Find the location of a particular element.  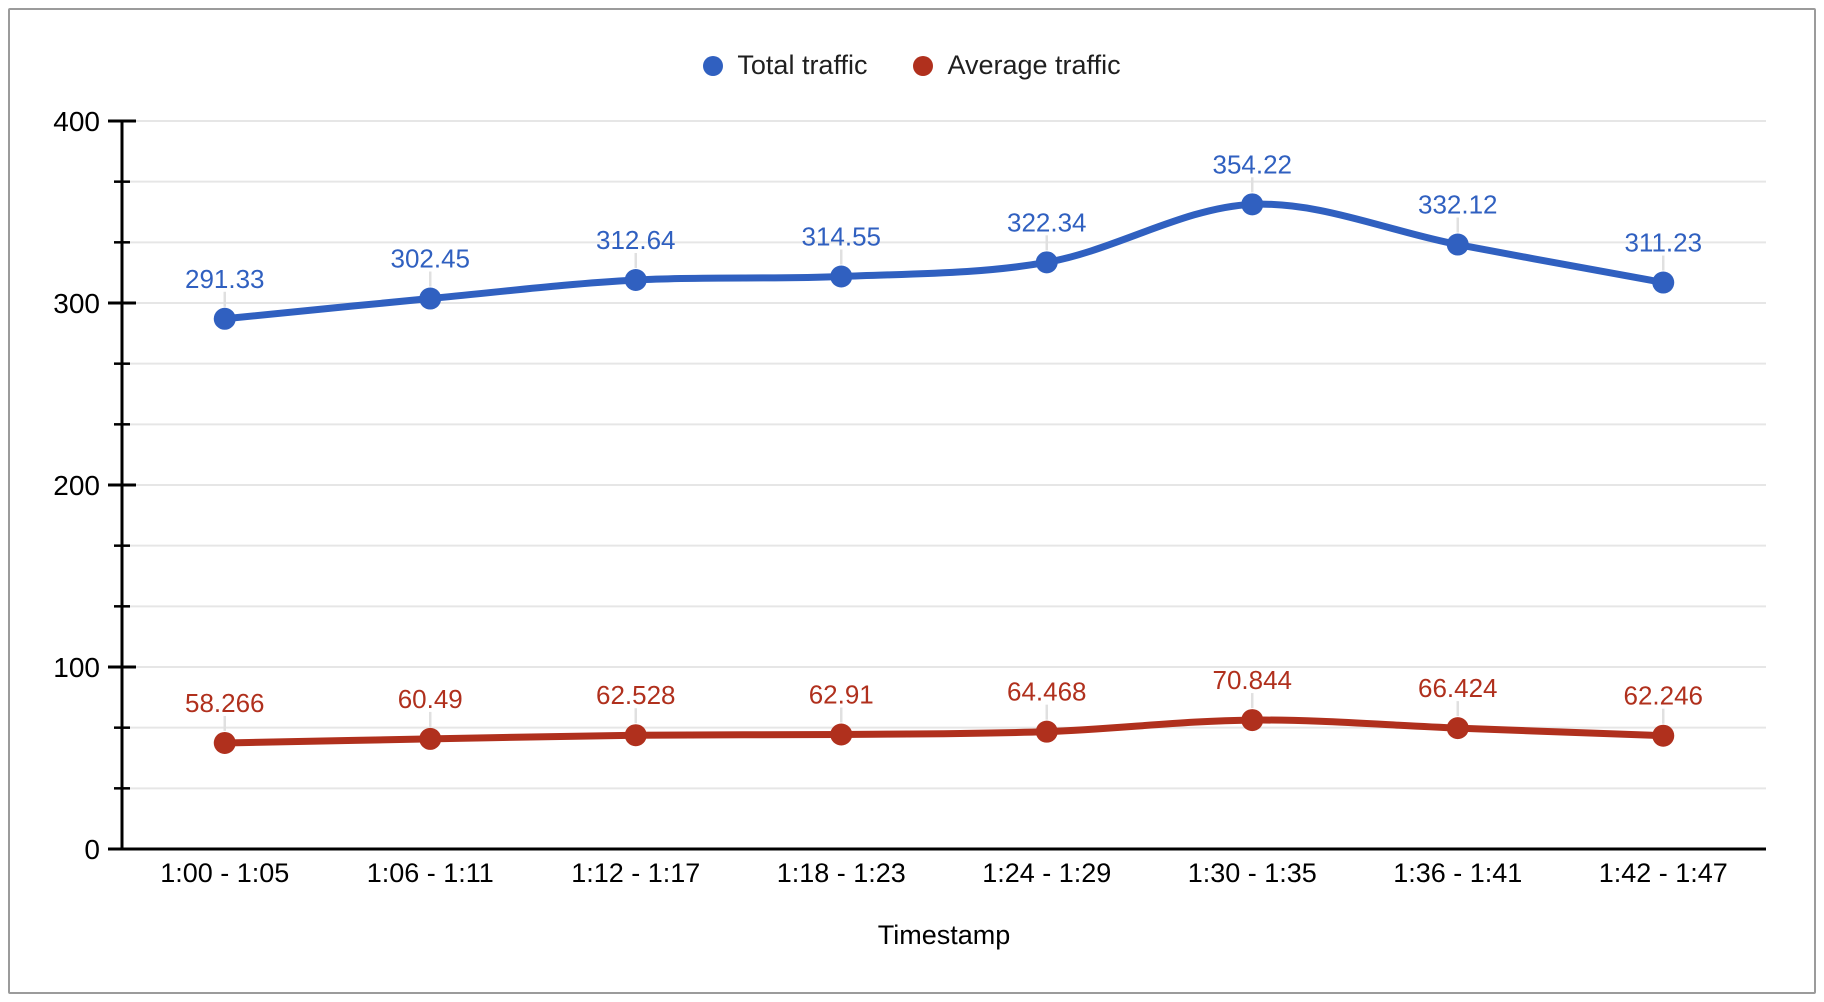

data-label: 322.34 is located at coordinates (1047, 222).